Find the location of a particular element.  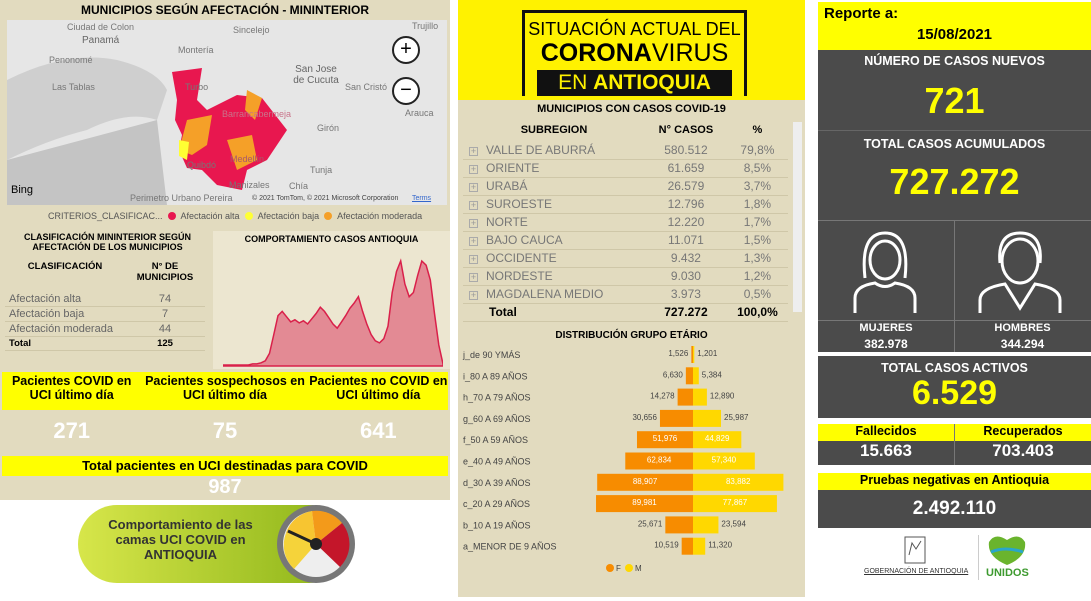

report-header: Reporte a: 15/08/2021 is located at coordinates (954, 26).